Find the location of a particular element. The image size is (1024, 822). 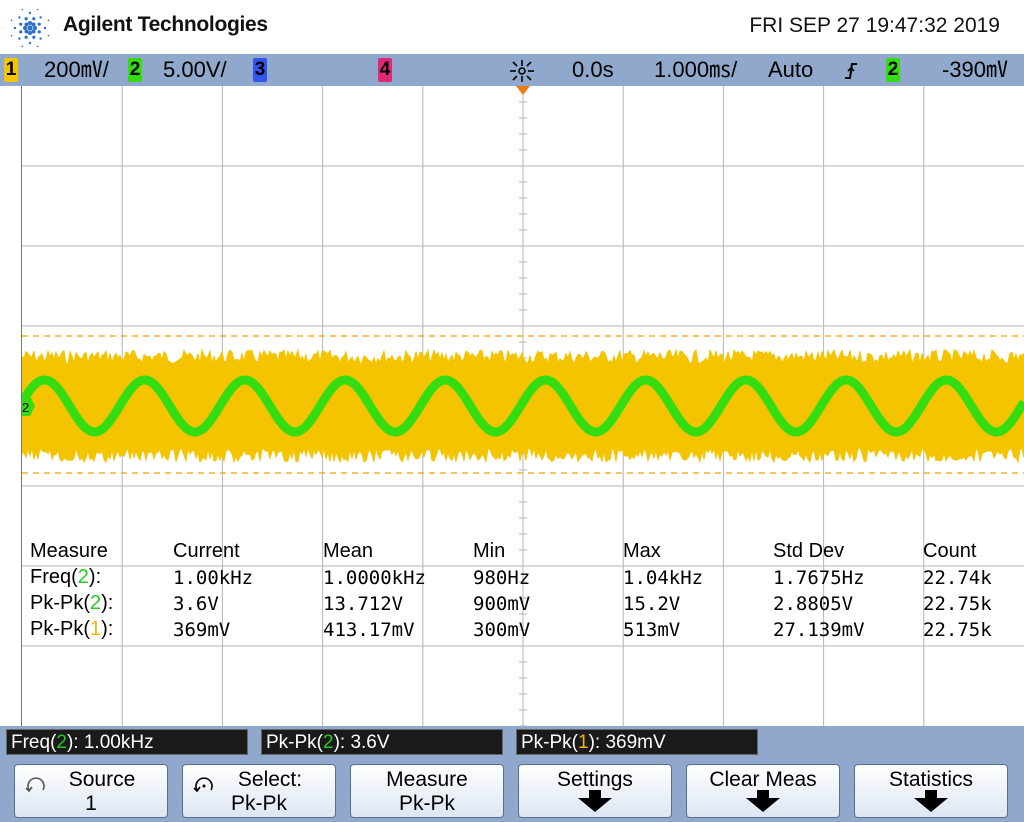

channel-1-scale-value: 200 is located at coordinates (62, 69).